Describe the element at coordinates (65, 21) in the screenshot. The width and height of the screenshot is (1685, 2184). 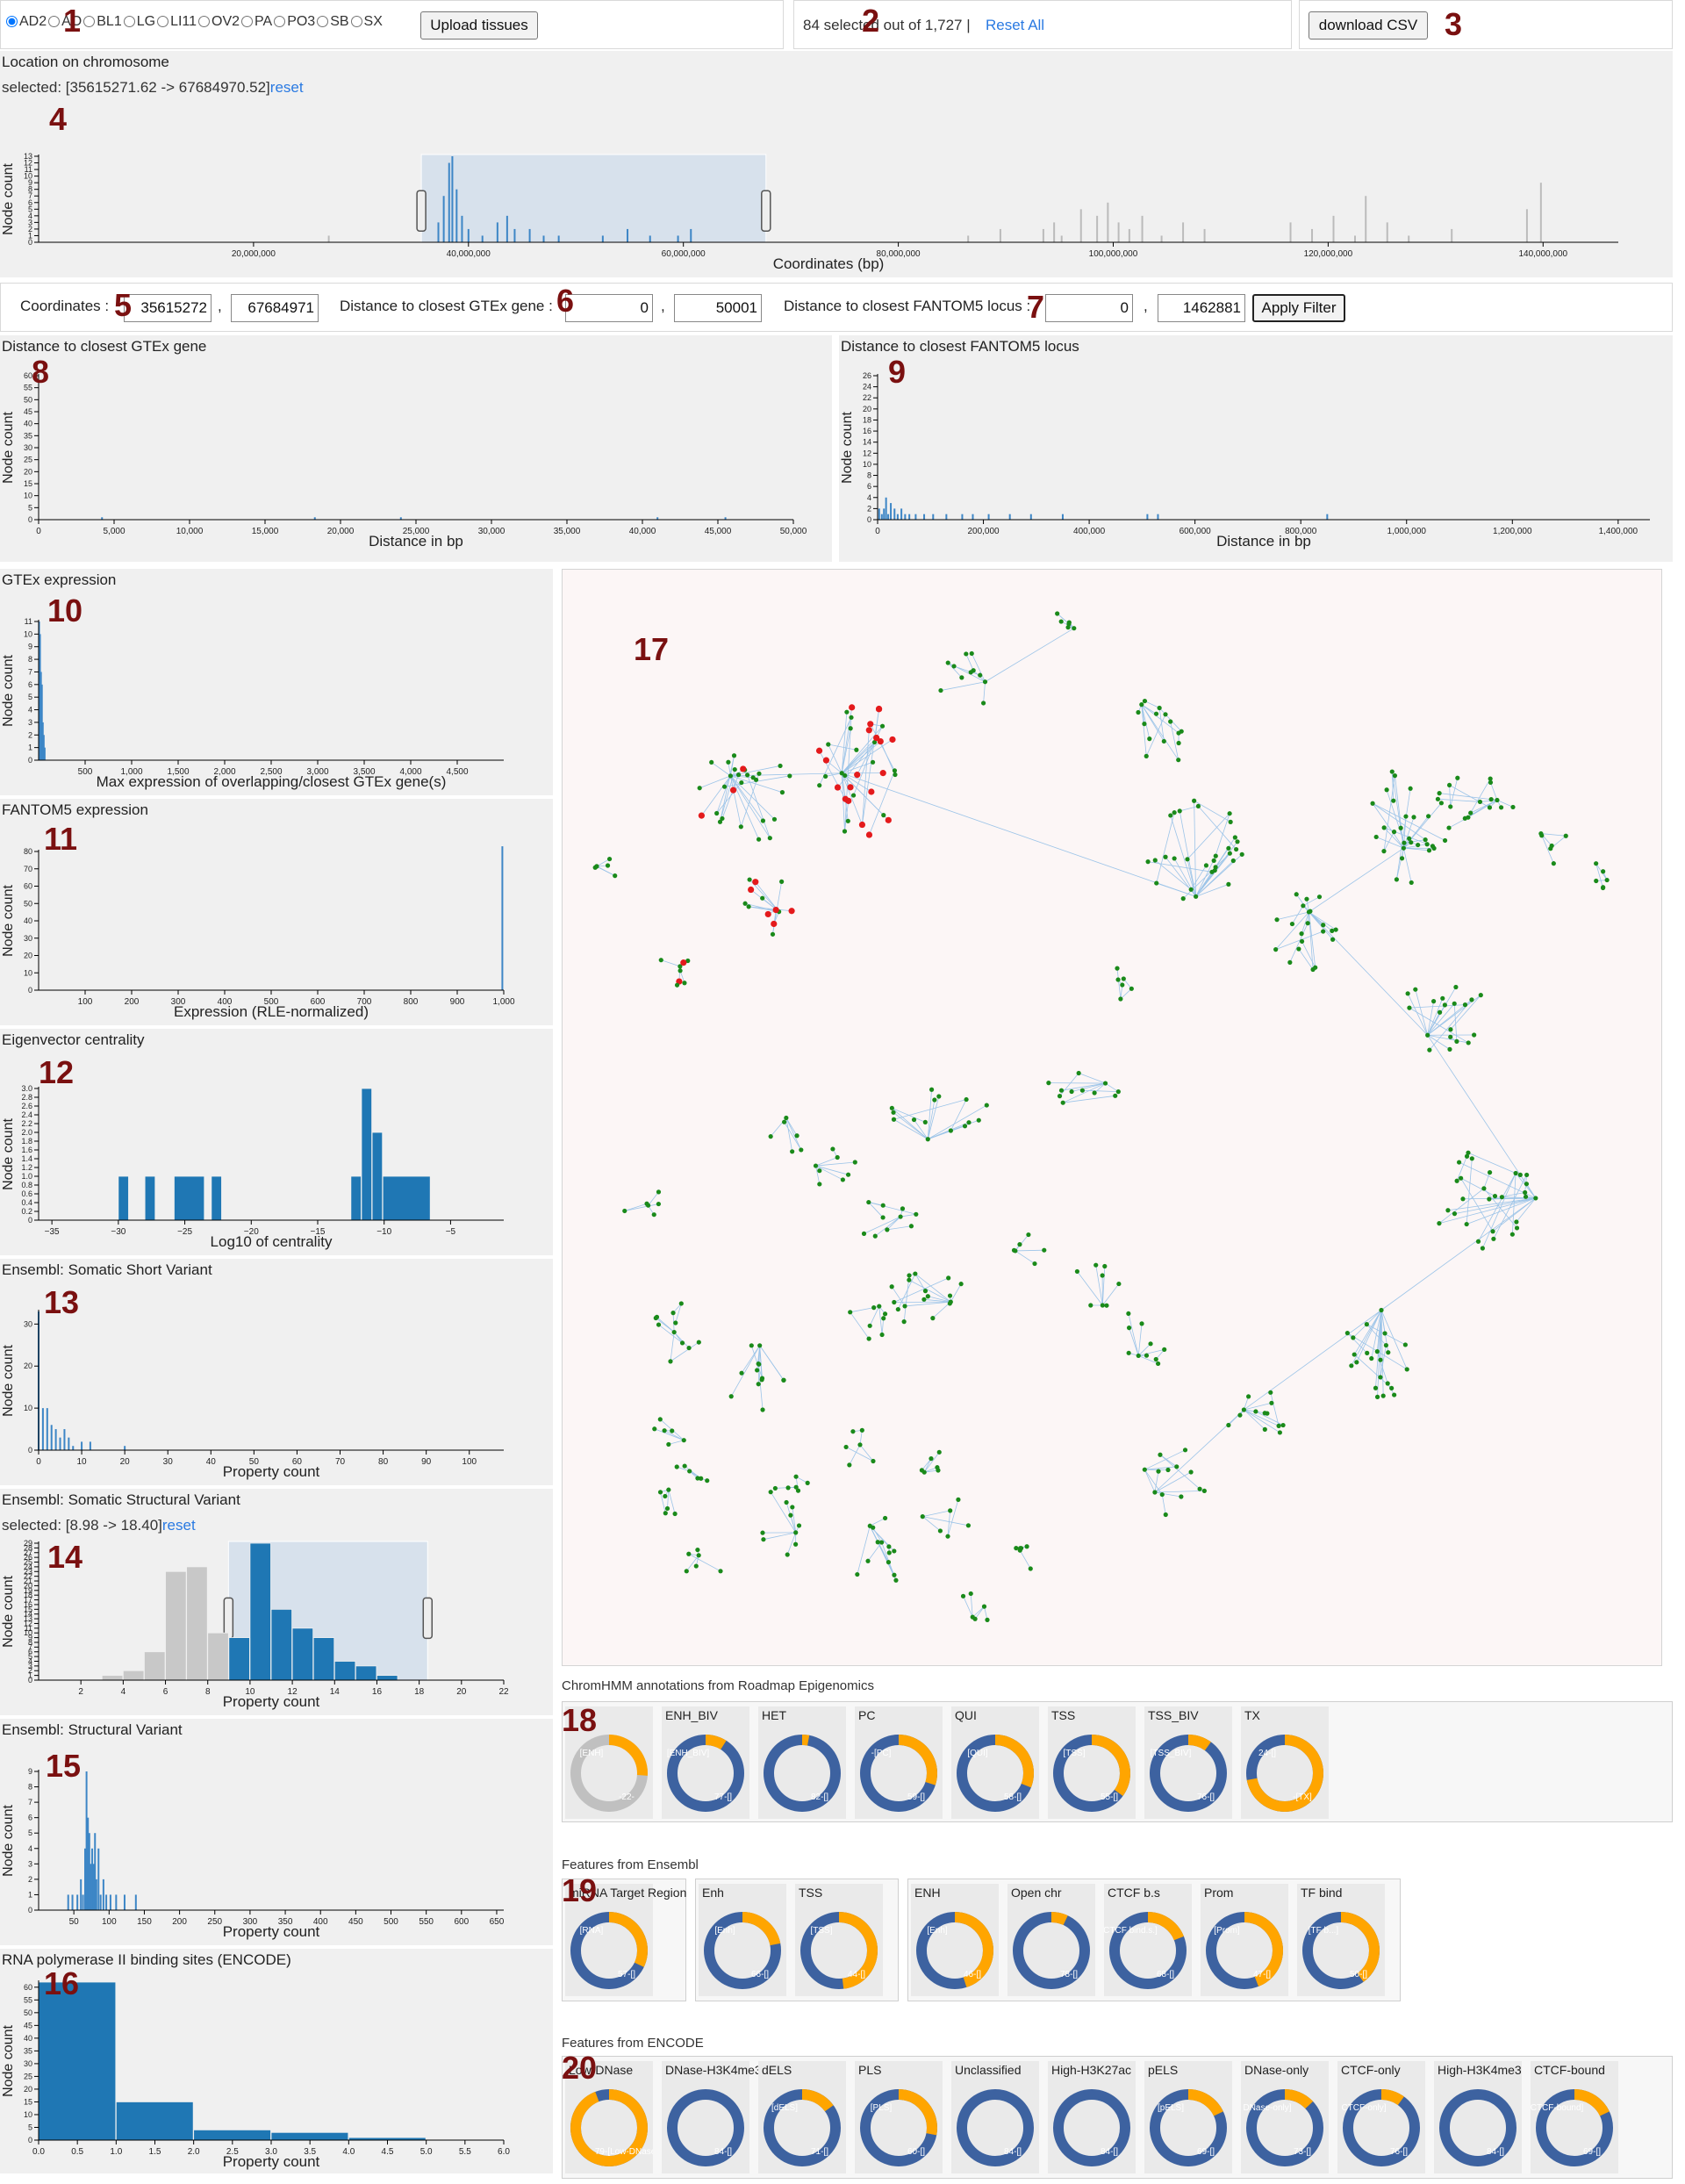
I see `tissue-radio-ao: AO` at that location.